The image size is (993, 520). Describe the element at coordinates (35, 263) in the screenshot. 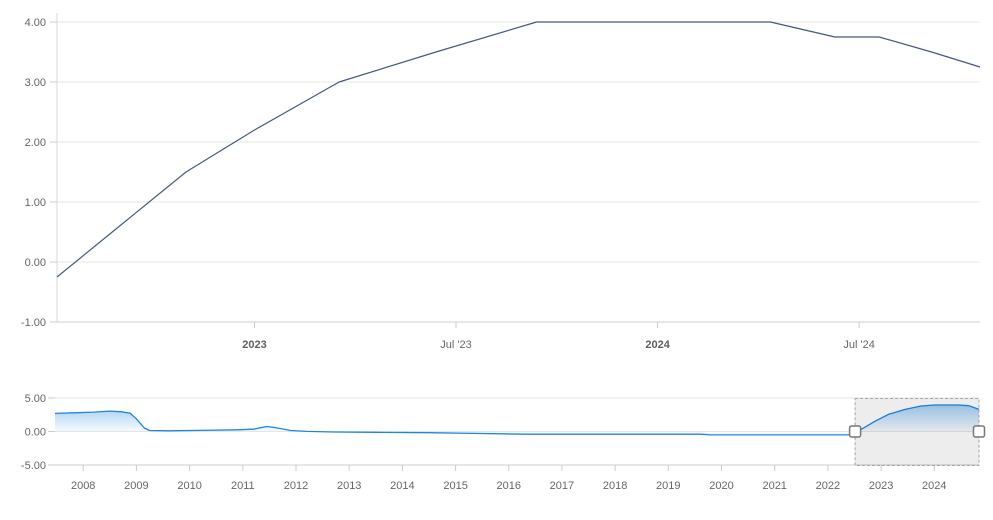

I see `y-tick-label: 0.00` at that location.